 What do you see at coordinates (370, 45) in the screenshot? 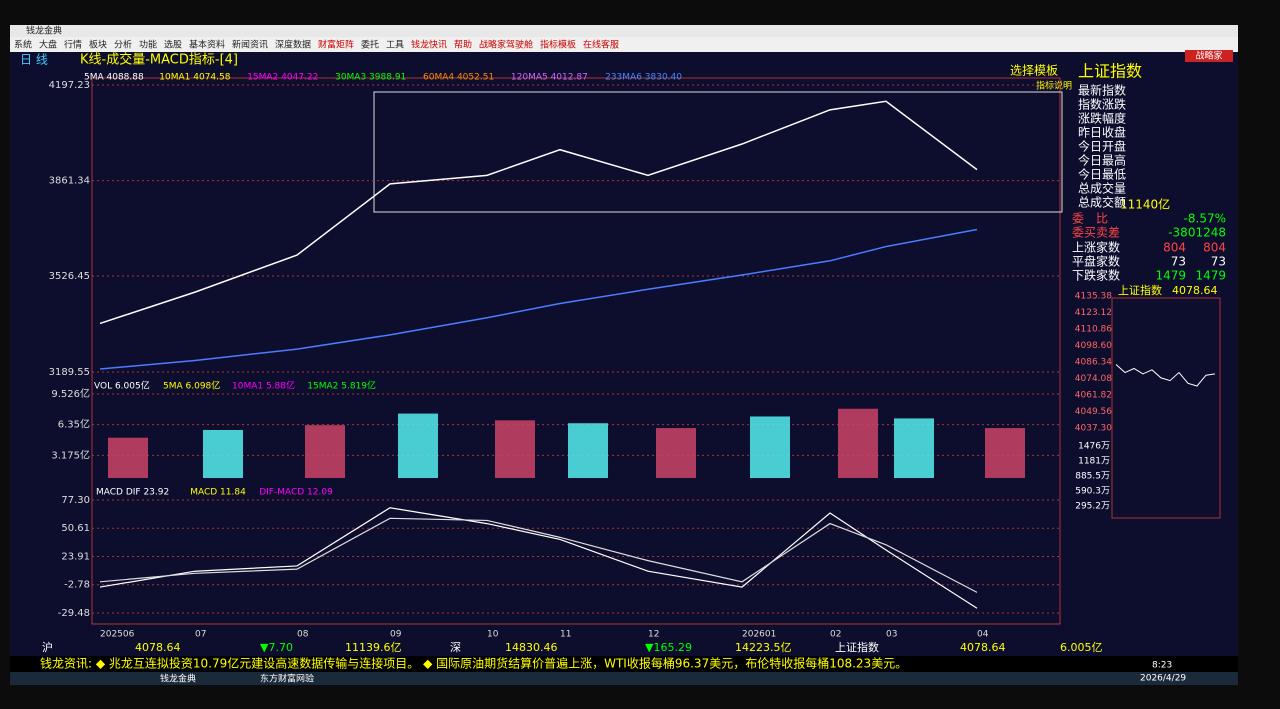
I see `menu-item: 委托` at bounding box center [370, 45].